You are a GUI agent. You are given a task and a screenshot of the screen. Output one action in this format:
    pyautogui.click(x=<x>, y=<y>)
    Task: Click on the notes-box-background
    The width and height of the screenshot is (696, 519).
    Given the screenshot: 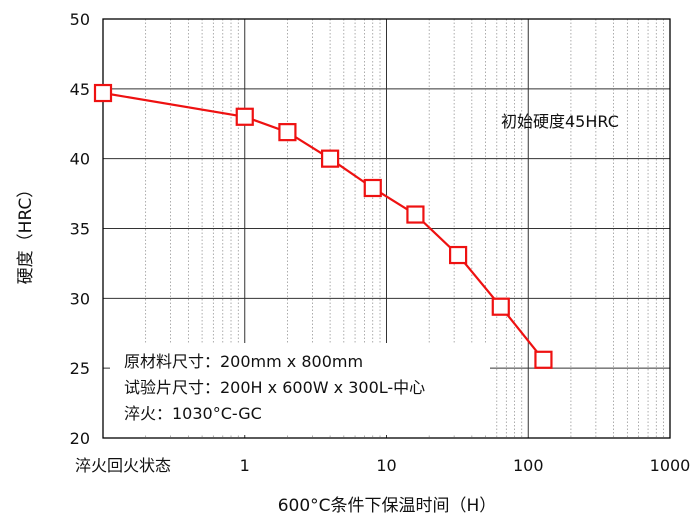 What is the action you would take?
    pyautogui.click(x=300, y=389)
    